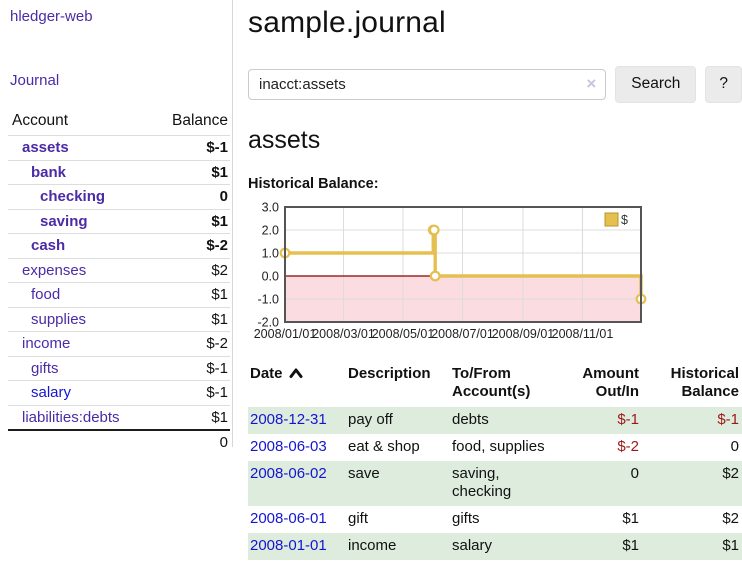 The image size is (742, 582). What do you see at coordinates (71, 417) in the screenshot?
I see `account-link: liabilities:debts` at bounding box center [71, 417].